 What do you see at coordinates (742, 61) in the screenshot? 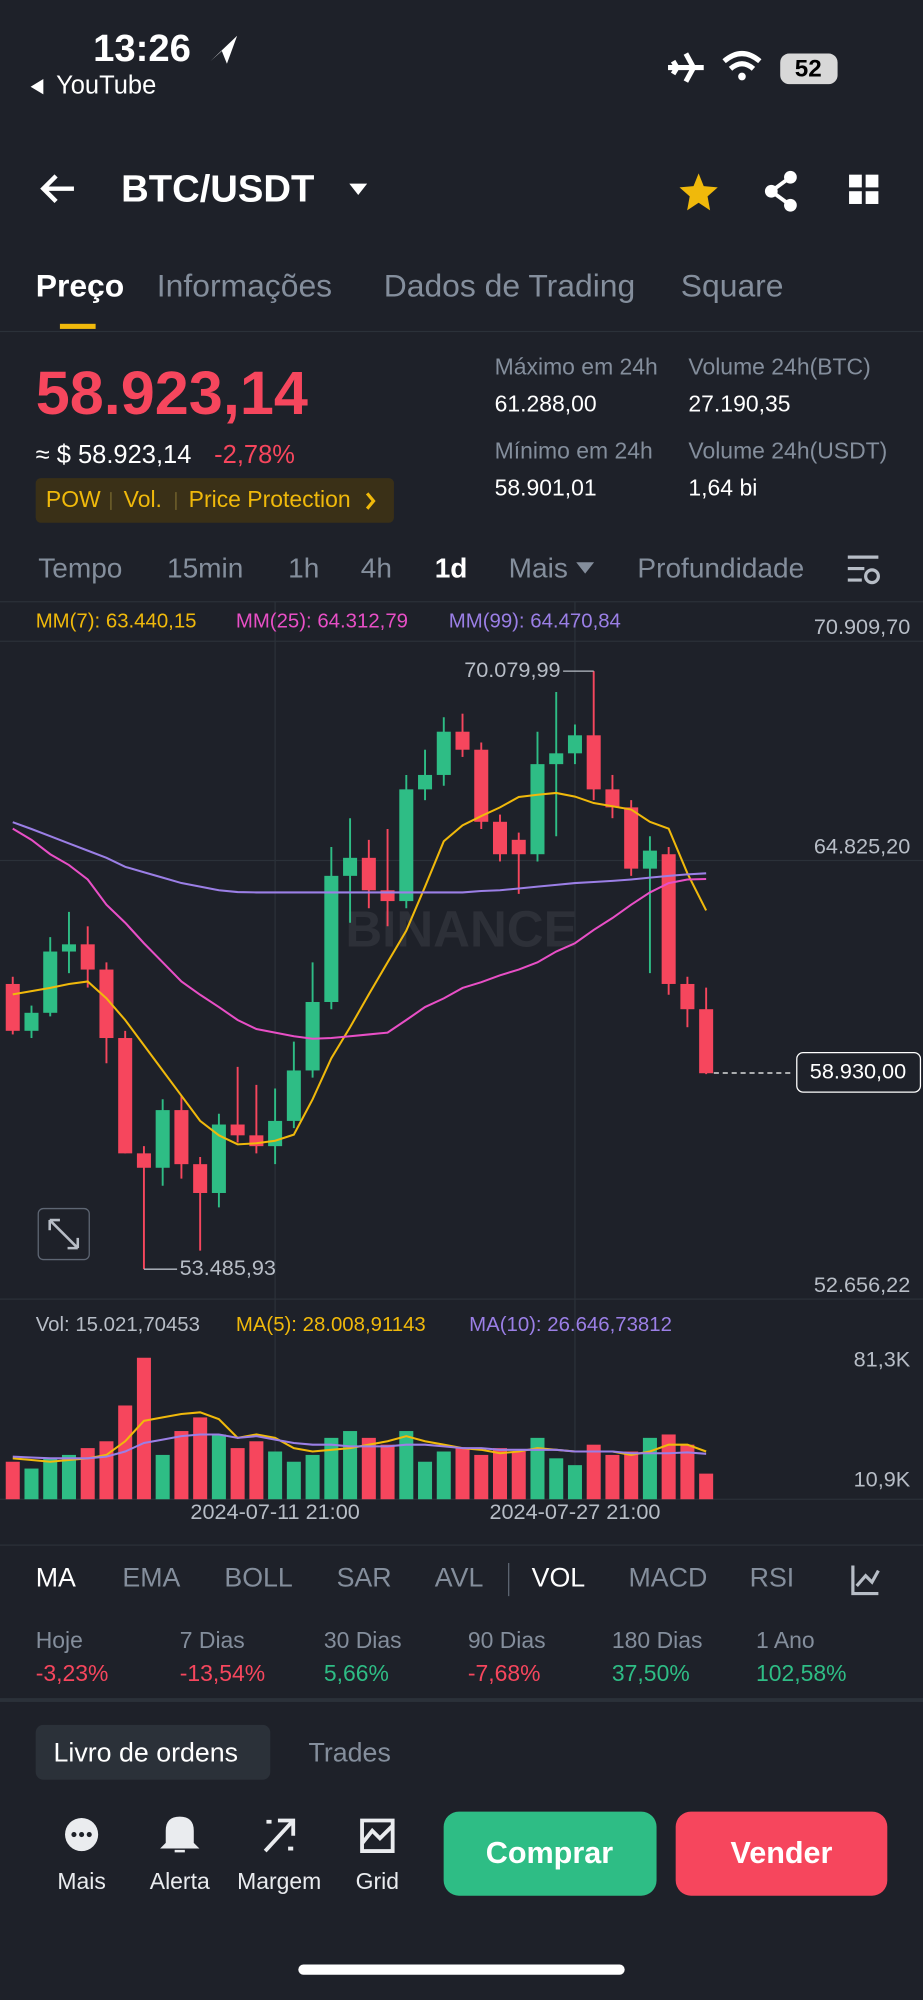
I see `wifi-icon` at bounding box center [742, 61].